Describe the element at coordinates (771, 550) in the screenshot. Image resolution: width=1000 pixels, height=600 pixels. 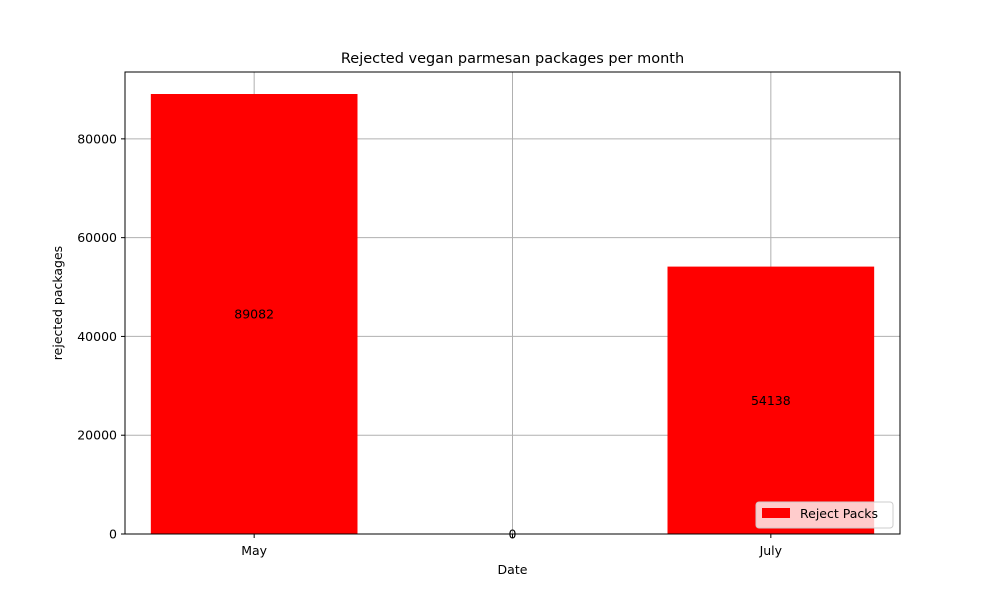
I see `x-tick-label: July` at that location.